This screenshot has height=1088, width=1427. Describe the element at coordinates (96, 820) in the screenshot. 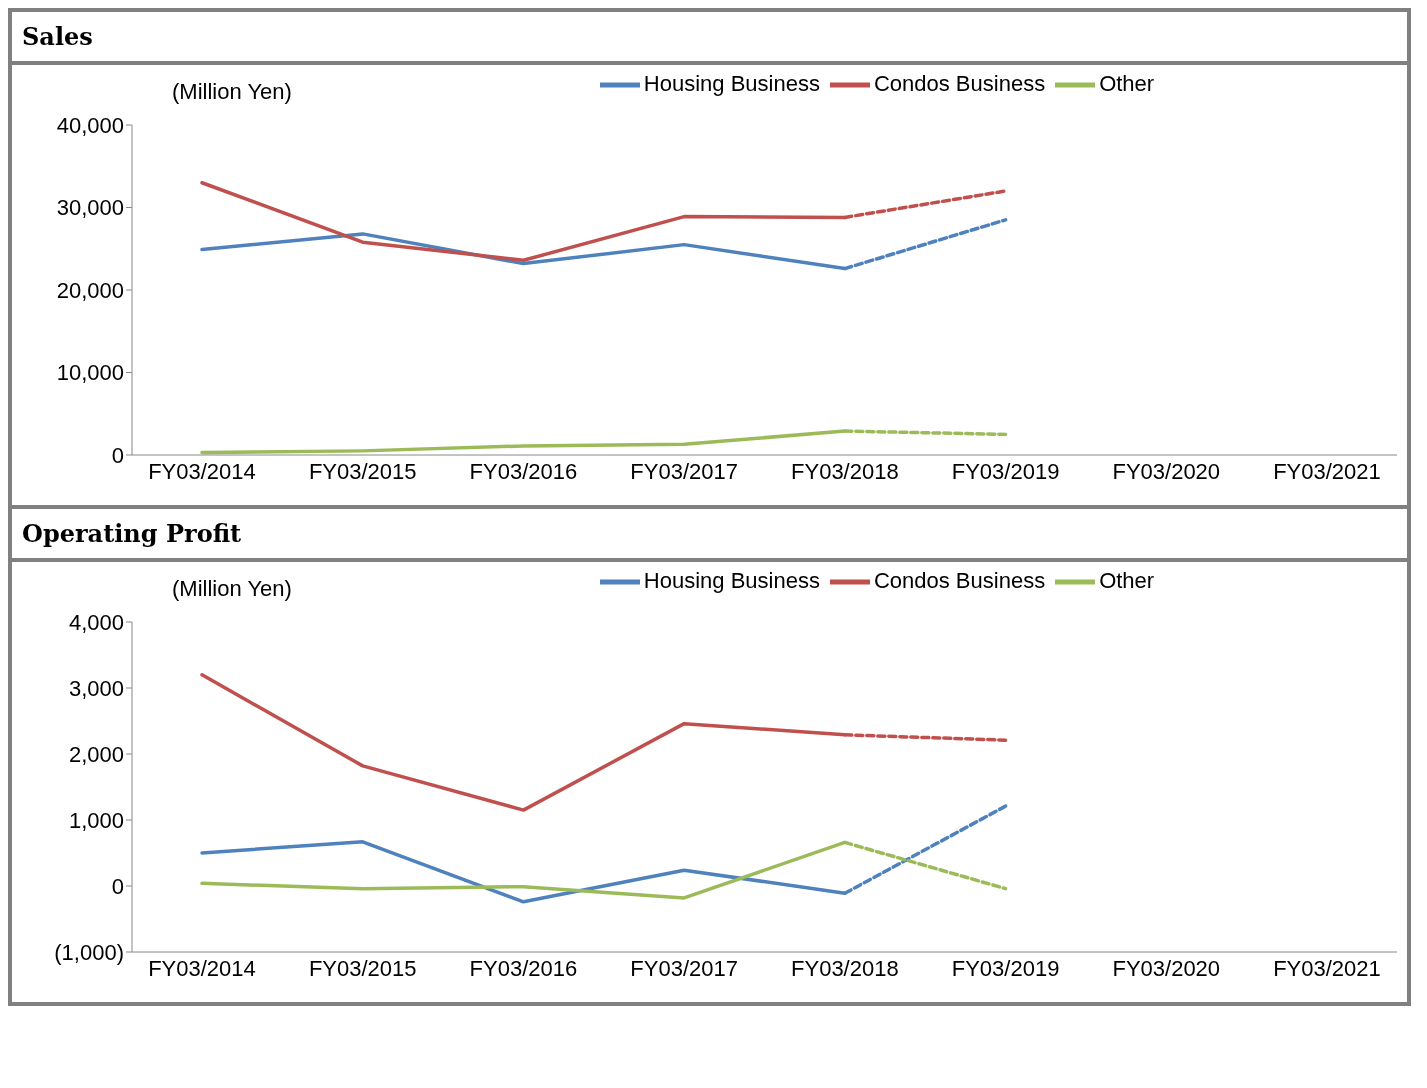

I see `y-tick-label: 1,000` at that location.